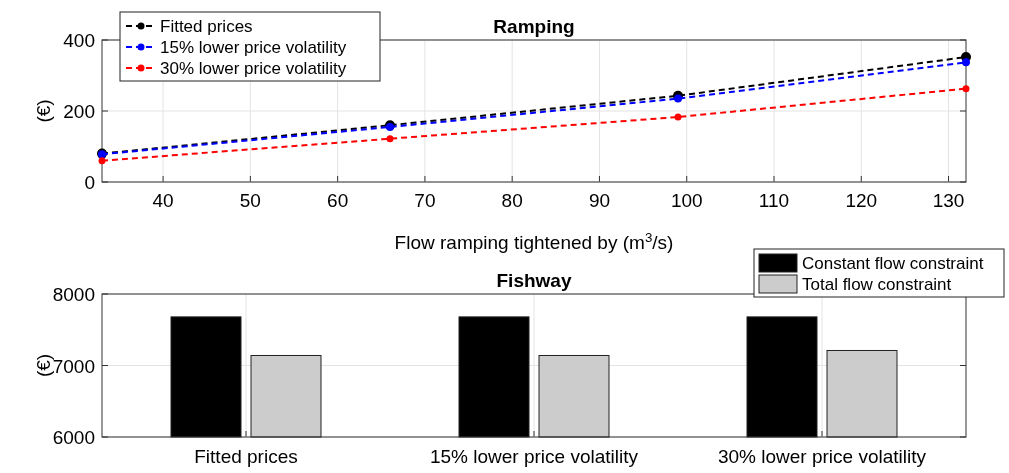 This screenshot has width=1009, height=473. What do you see at coordinates (253, 47) in the screenshot?
I see `legend-label: 15% lower price volatility` at bounding box center [253, 47].